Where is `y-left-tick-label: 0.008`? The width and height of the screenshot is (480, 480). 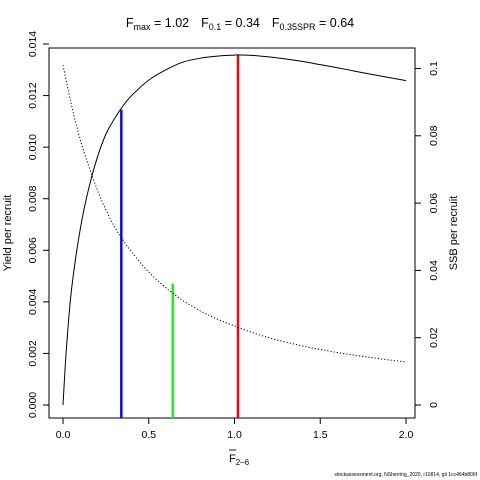
y-left-tick-label: 0.008 is located at coordinates (33, 198).